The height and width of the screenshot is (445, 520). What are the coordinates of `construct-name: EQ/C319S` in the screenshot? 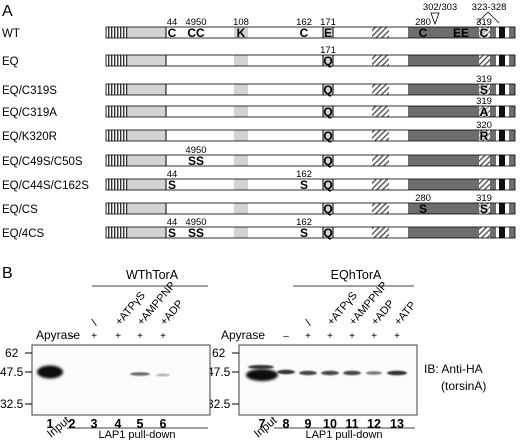 It's located at (29, 91).